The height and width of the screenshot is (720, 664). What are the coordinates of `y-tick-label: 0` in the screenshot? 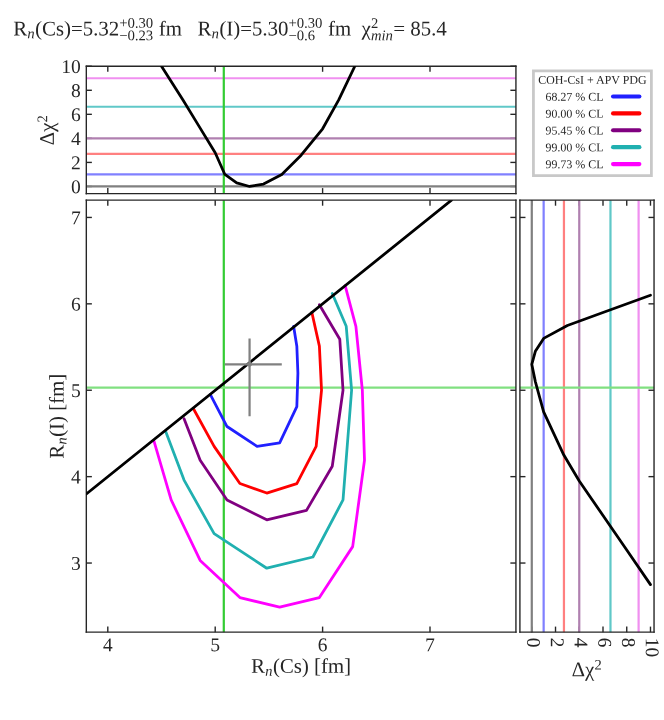 It's located at (76, 187).